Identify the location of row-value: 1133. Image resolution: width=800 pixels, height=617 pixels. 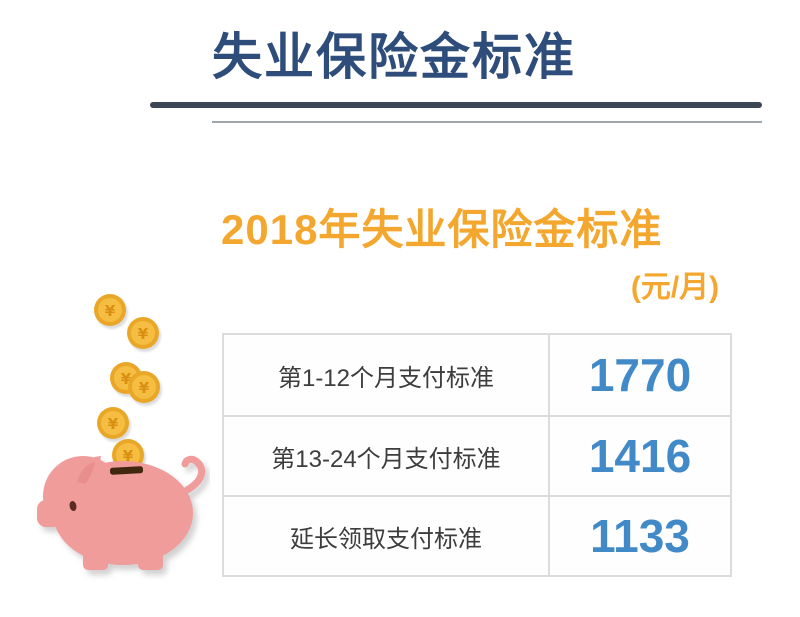
(640, 536).